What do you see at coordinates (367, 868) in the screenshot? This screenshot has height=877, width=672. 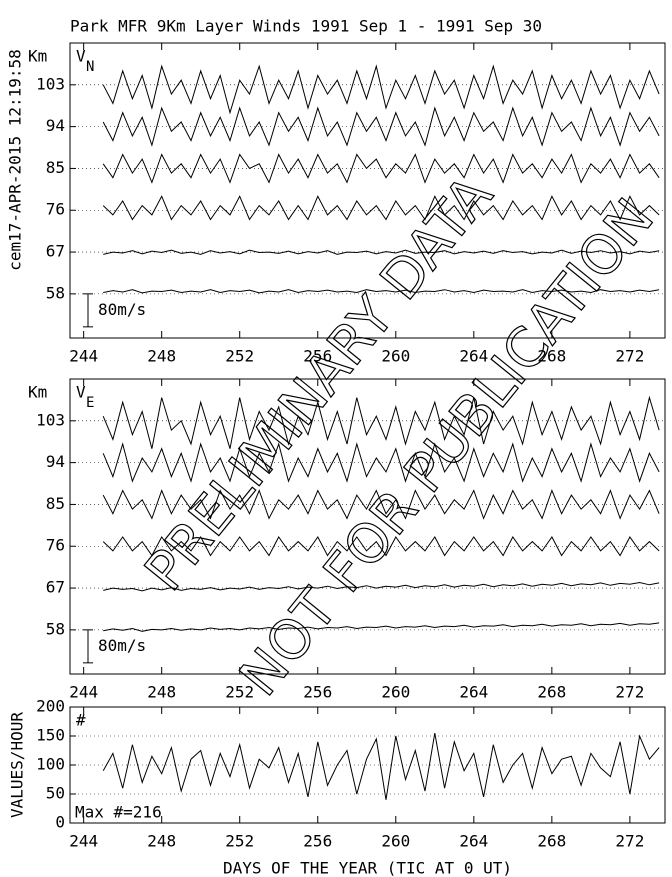 I see `x-axis-label: DAYS OF THE YEAR (TIC AT 0 UT)` at bounding box center [367, 868].